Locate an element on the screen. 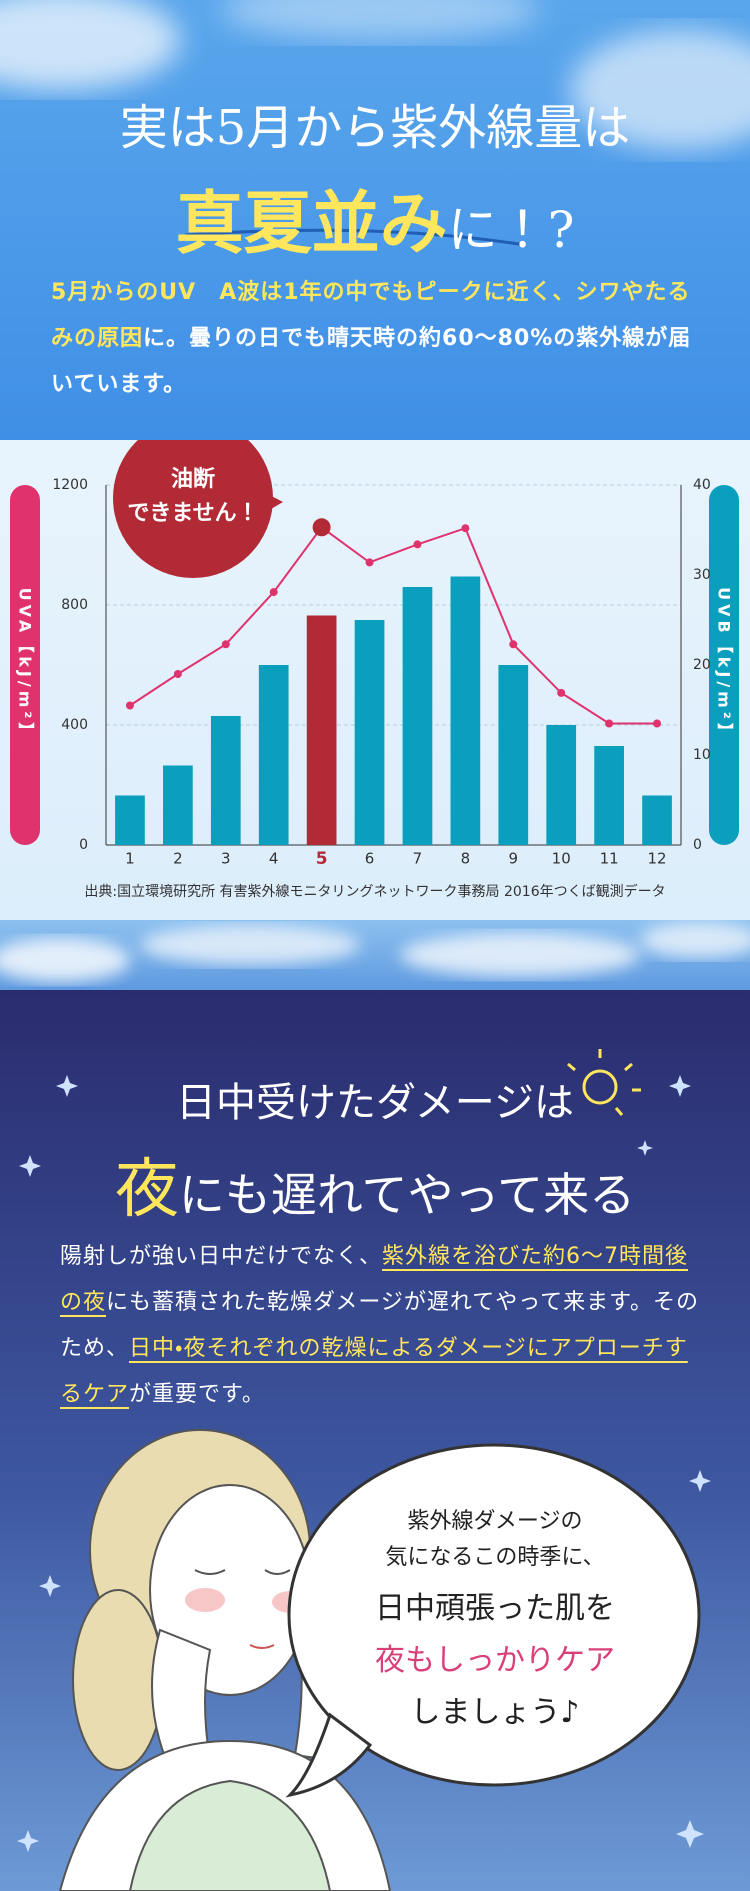 The width and height of the screenshot is (750, 1891). callout-text: できません！ is located at coordinates (192, 513).